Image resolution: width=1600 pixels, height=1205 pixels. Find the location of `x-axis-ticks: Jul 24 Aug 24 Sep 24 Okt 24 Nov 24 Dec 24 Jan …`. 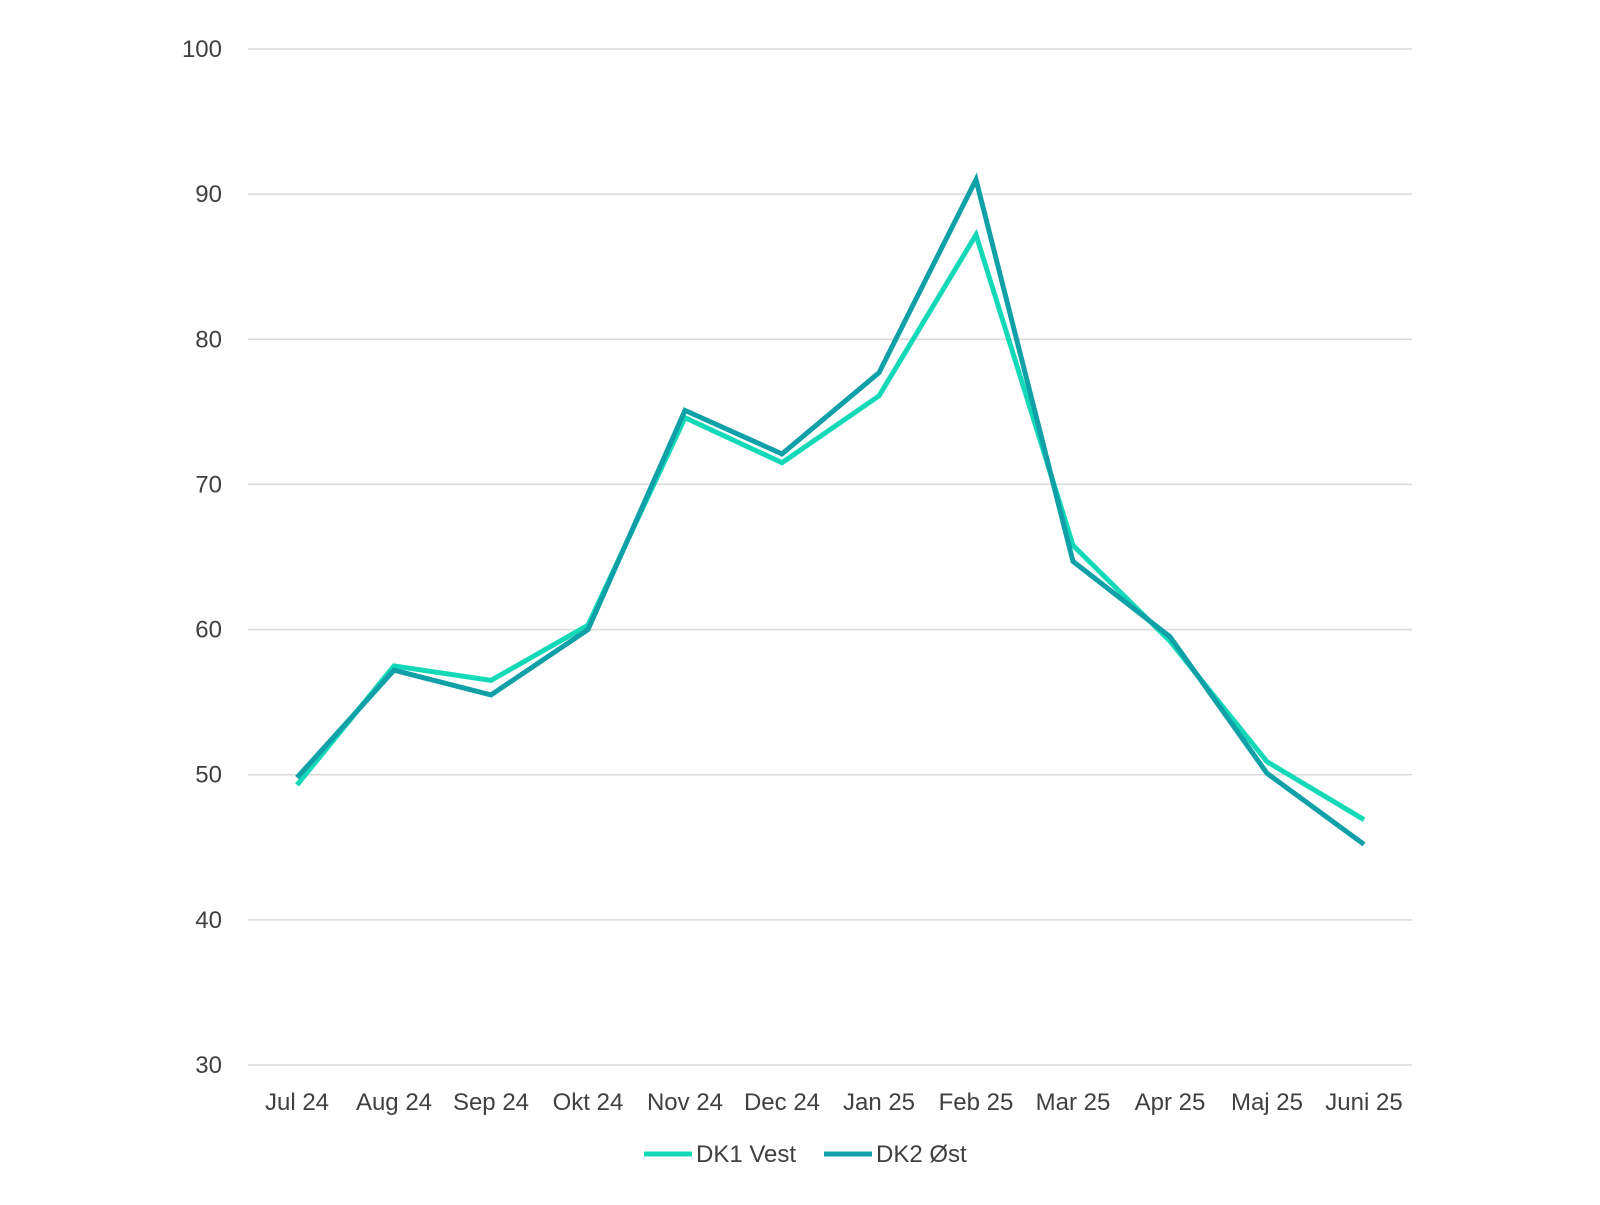

x-axis-ticks: Jul 24 Aug 24 Sep 24 Okt 24 Nov 24 Dec 24 Jan … is located at coordinates (834, 1102).